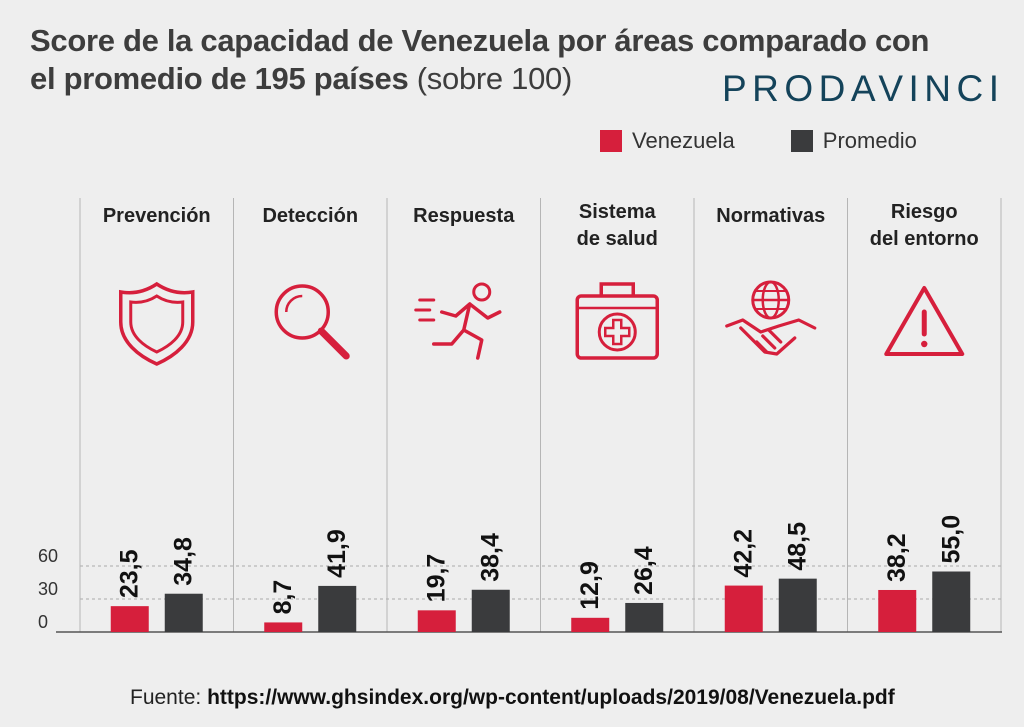 The image size is (1024, 727). Describe the element at coordinates (744, 553) in the screenshot. I see `value-label: 42,2` at that location.